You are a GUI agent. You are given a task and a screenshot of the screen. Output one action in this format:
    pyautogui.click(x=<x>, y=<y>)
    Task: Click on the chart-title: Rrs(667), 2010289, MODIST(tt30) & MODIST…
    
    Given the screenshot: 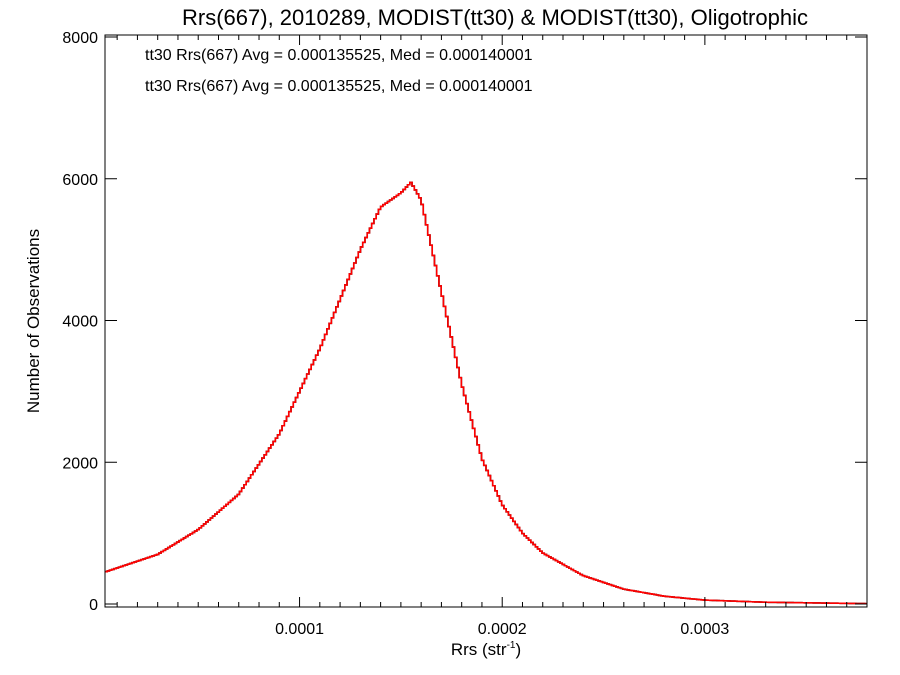 What is the action you would take?
    pyautogui.click(x=495, y=17)
    